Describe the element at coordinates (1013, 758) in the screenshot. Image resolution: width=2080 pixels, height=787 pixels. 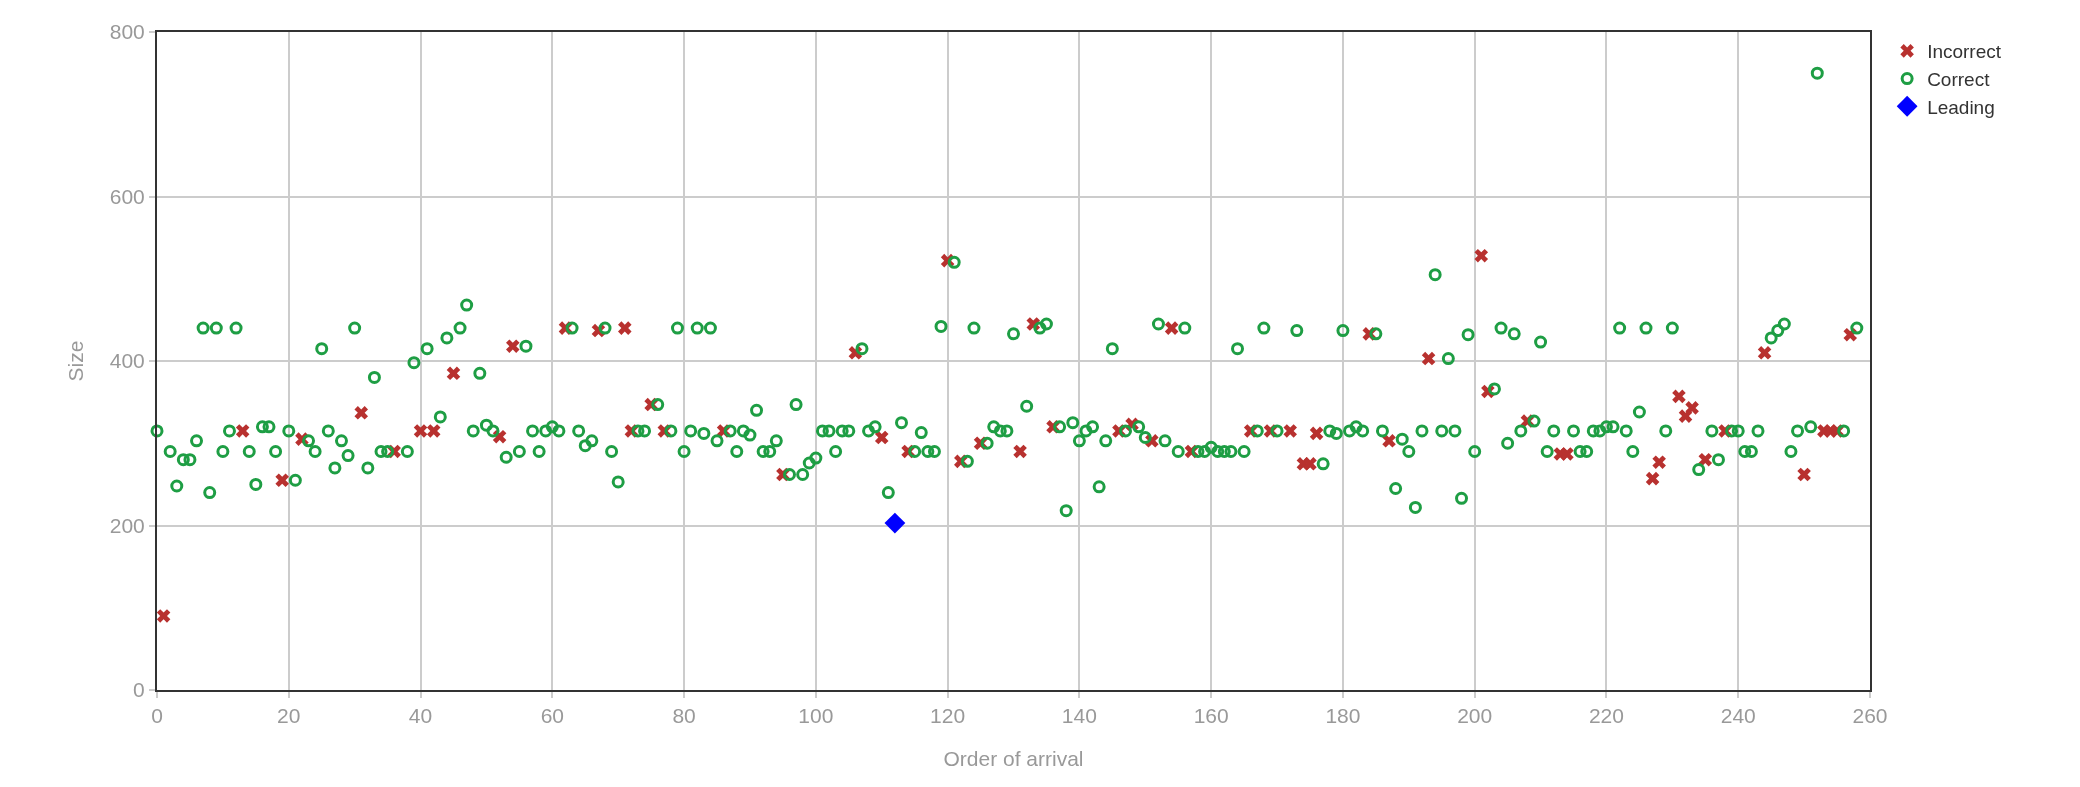
I see `x-axis-title: Order of arrival` at that location.